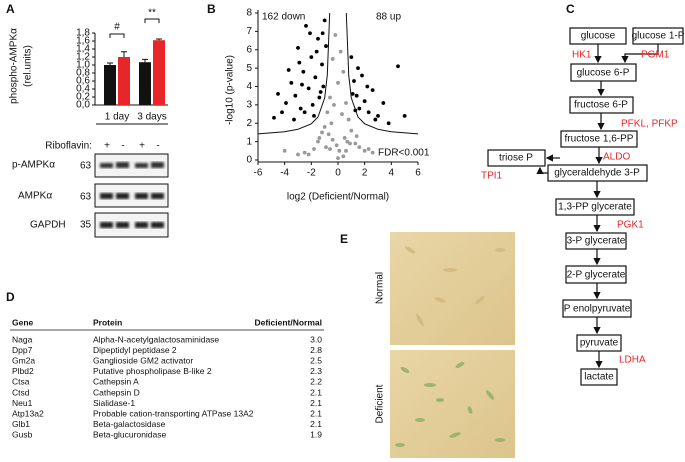 This screenshot has height=462, width=685. I want to click on node: 3-P glycerate, so click(596, 241).